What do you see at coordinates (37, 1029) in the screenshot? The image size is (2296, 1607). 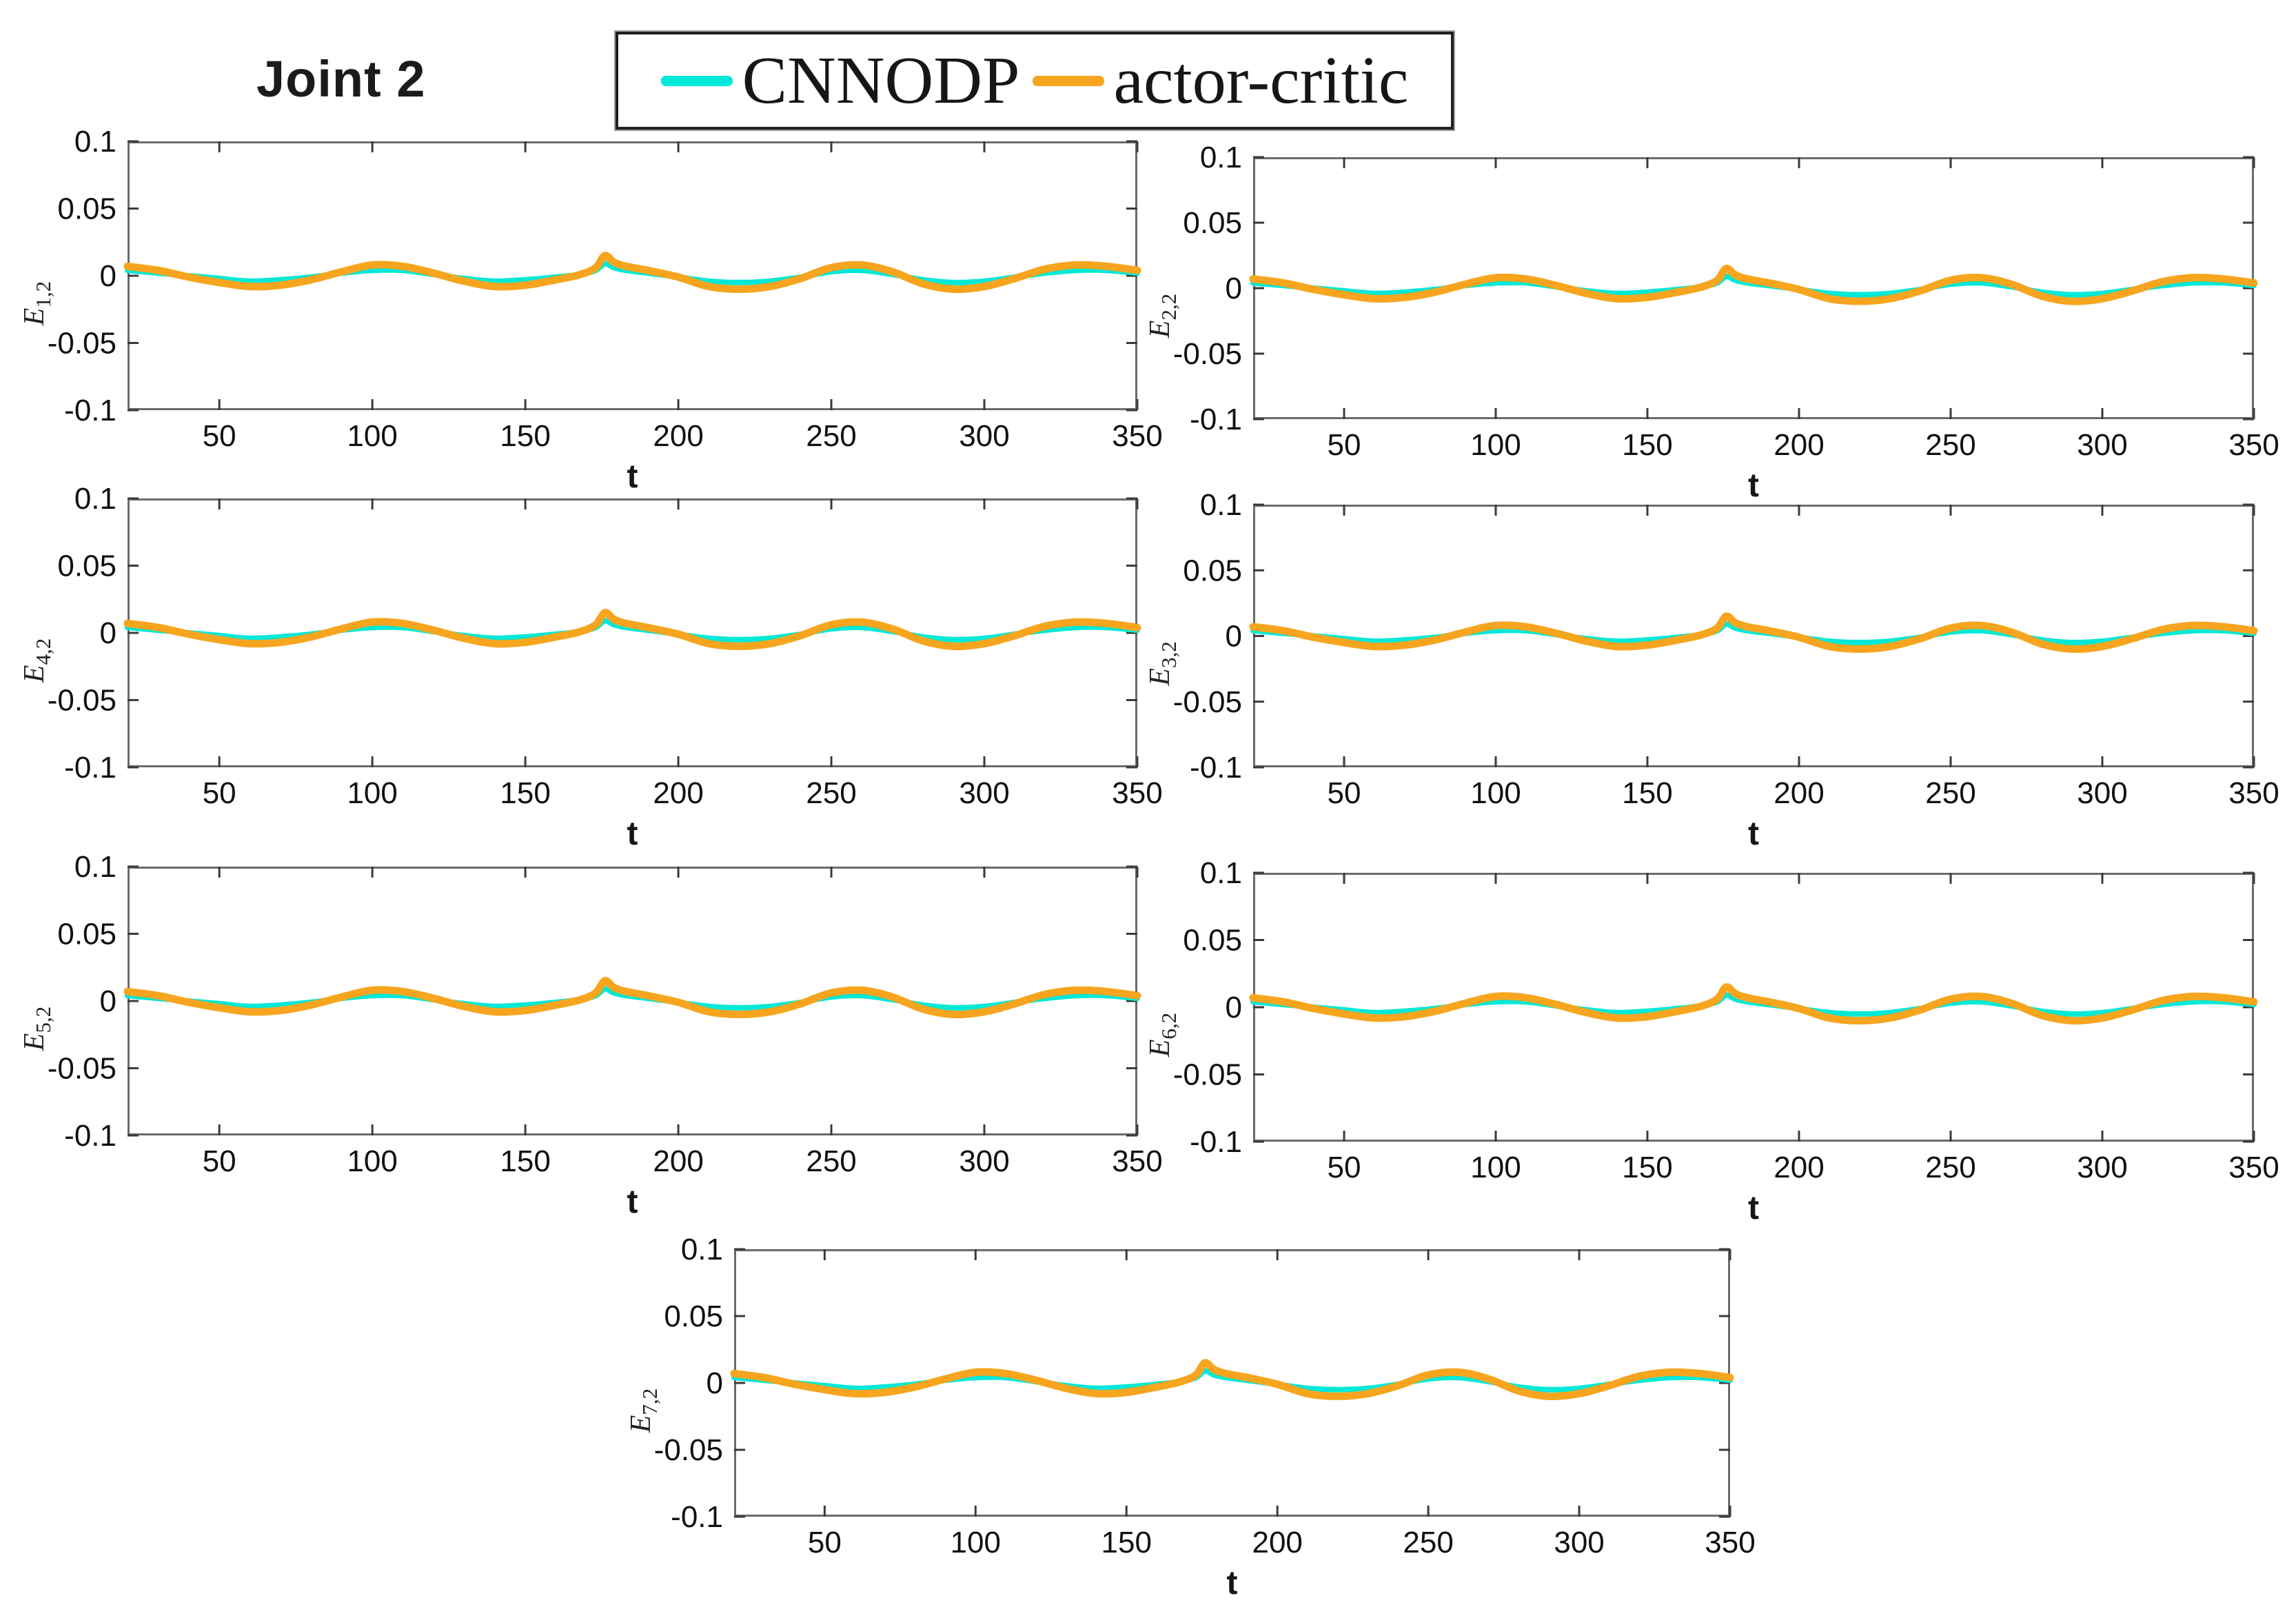 I see `y-axis-label: E5,2` at bounding box center [37, 1029].